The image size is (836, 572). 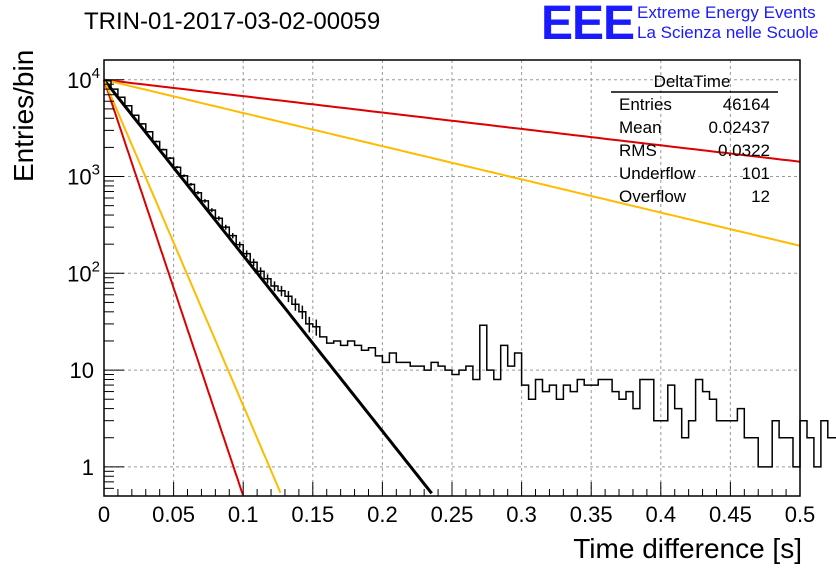 What do you see at coordinates (104, 514) in the screenshot?
I see `x-tick-label: 0` at bounding box center [104, 514].